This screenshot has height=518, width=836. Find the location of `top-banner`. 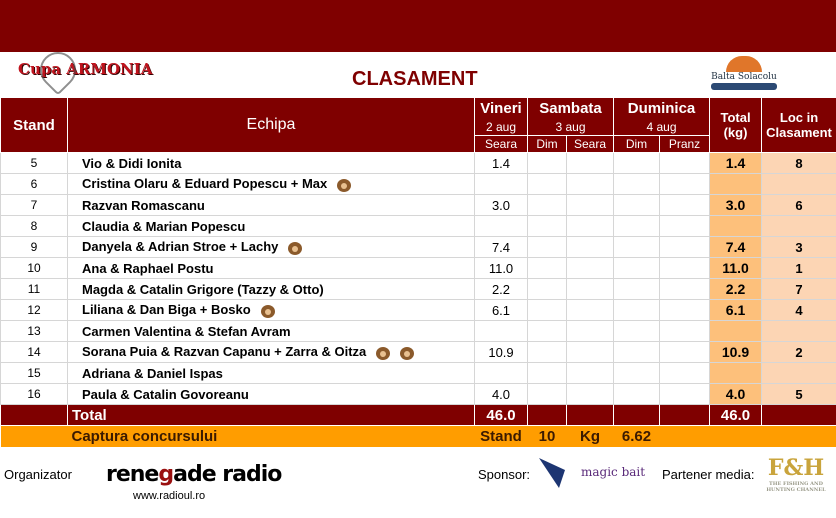

top-banner is located at coordinates (418, 26).